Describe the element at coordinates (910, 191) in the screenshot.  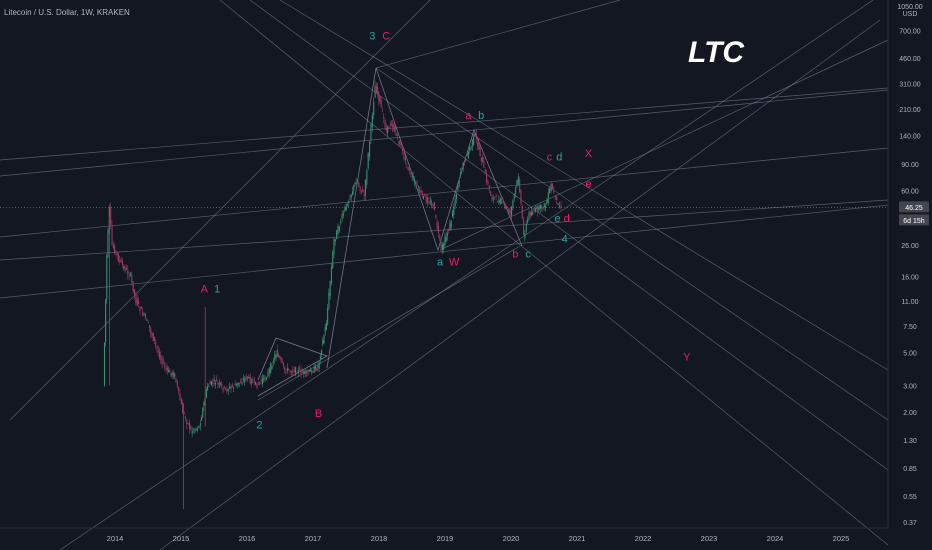
I see `y-tick-label: 60.00` at that location.